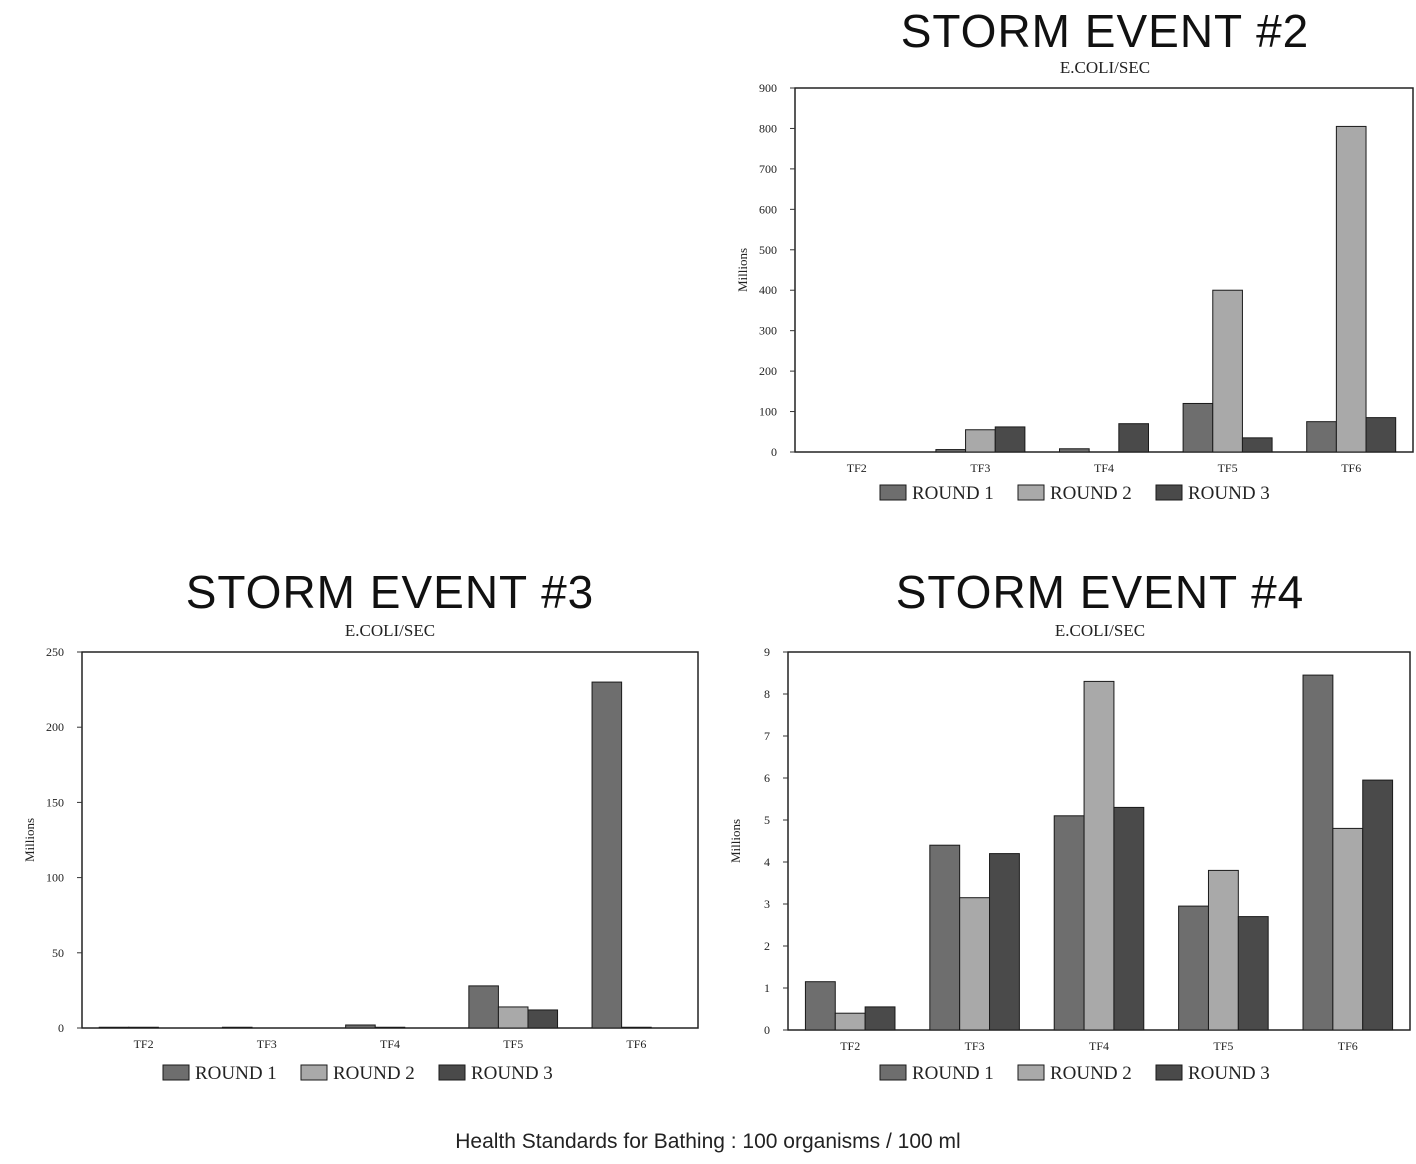 The height and width of the screenshot is (1164, 1416). Describe the element at coordinates (767, 904) in the screenshot. I see `y-tick-label: 3` at that location.